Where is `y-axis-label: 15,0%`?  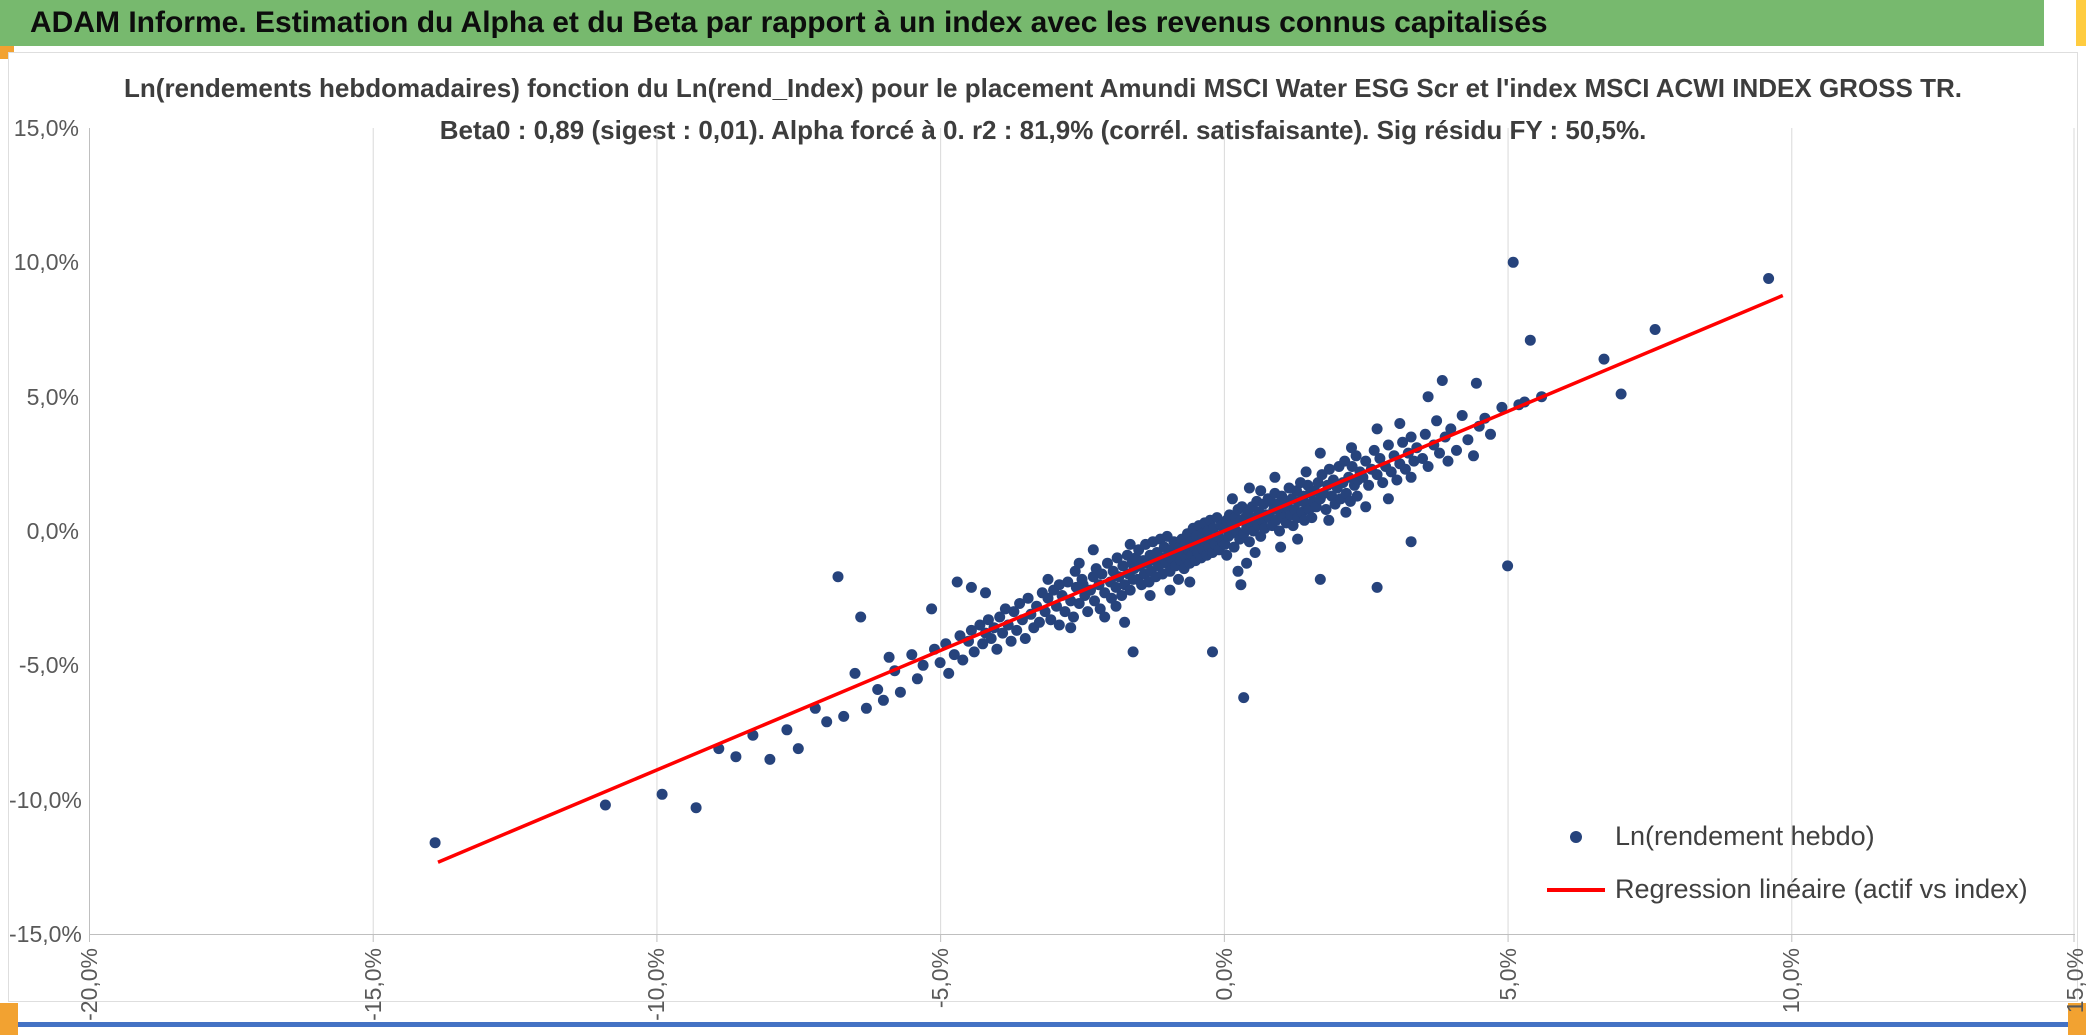 y-axis-label: 15,0% is located at coordinates (46, 128).